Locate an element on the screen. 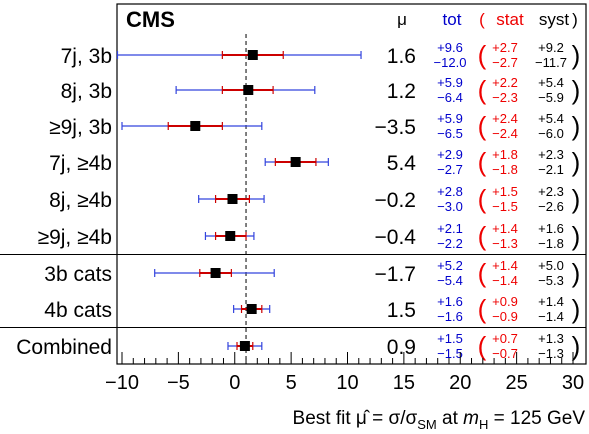  row-4: 7j, ≥4b 5.4 +2.9−2.7 (+1.8−1.8 +2.3−2.1) is located at coordinates (314, 162).